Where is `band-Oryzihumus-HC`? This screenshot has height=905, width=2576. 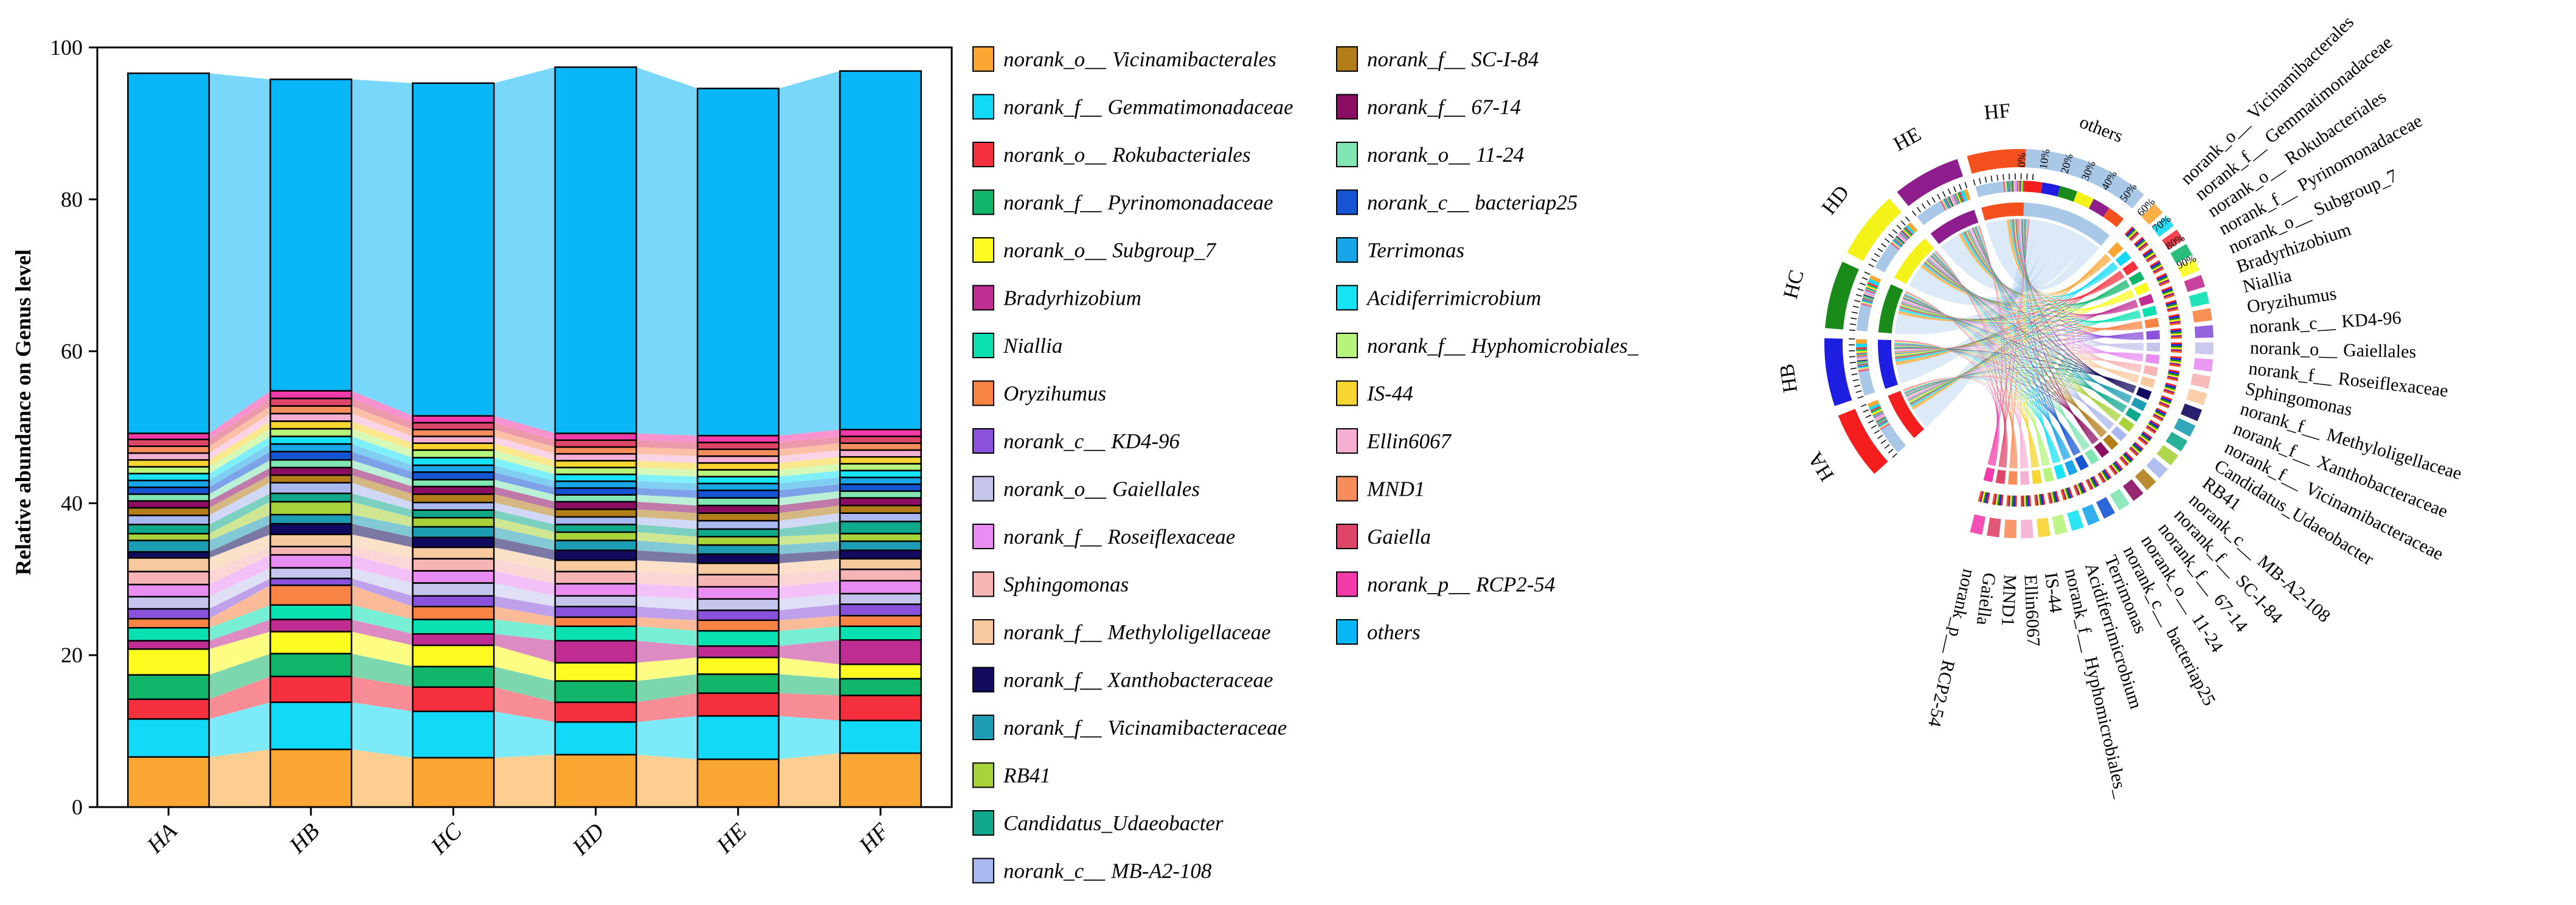
band-Oryzihumus-HC is located at coordinates (524, 616).